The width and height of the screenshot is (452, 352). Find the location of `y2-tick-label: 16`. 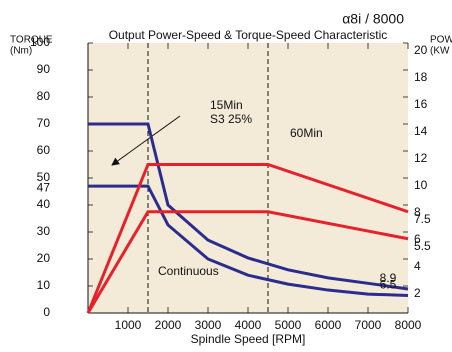

y2-tick-label: 16 is located at coordinates (421, 104).